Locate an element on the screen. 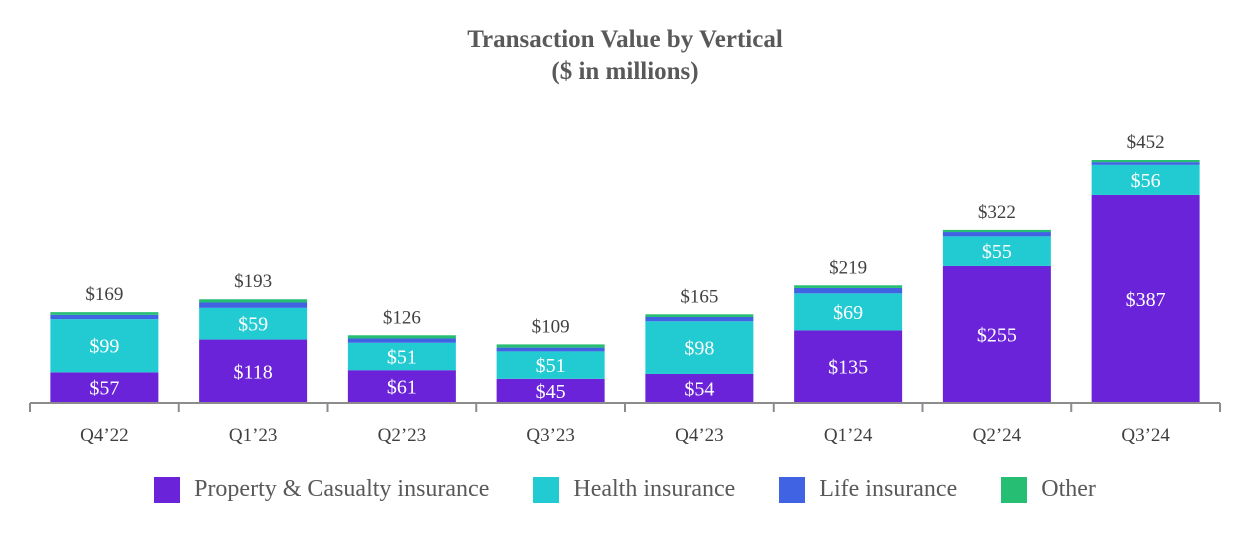 The width and height of the screenshot is (1250, 550). legend-item-2: Health insurance is located at coordinates (634, 489).